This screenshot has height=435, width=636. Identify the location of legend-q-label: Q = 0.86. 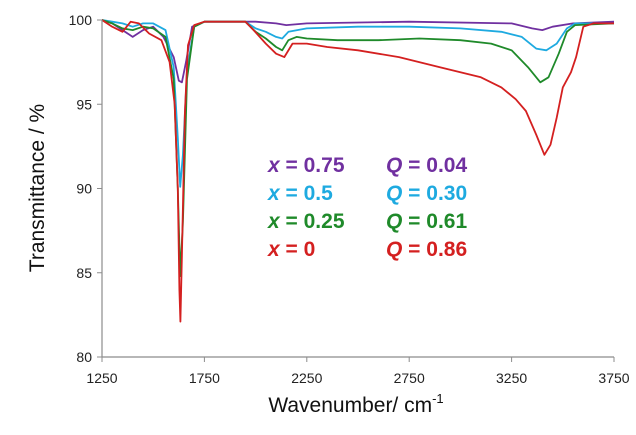
(426, 249).